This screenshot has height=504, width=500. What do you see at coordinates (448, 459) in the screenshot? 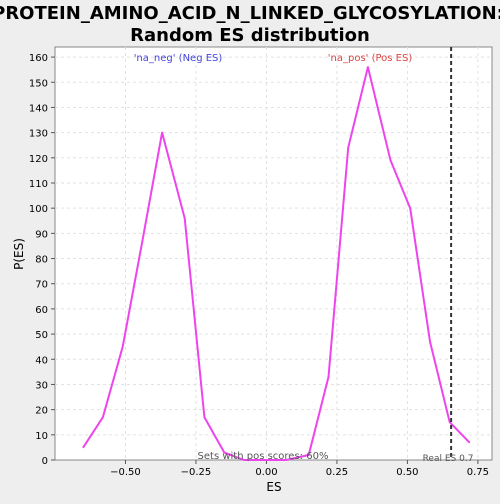
I see `real-es-label: Real ES 0.7` at bounding box center [448, 459].